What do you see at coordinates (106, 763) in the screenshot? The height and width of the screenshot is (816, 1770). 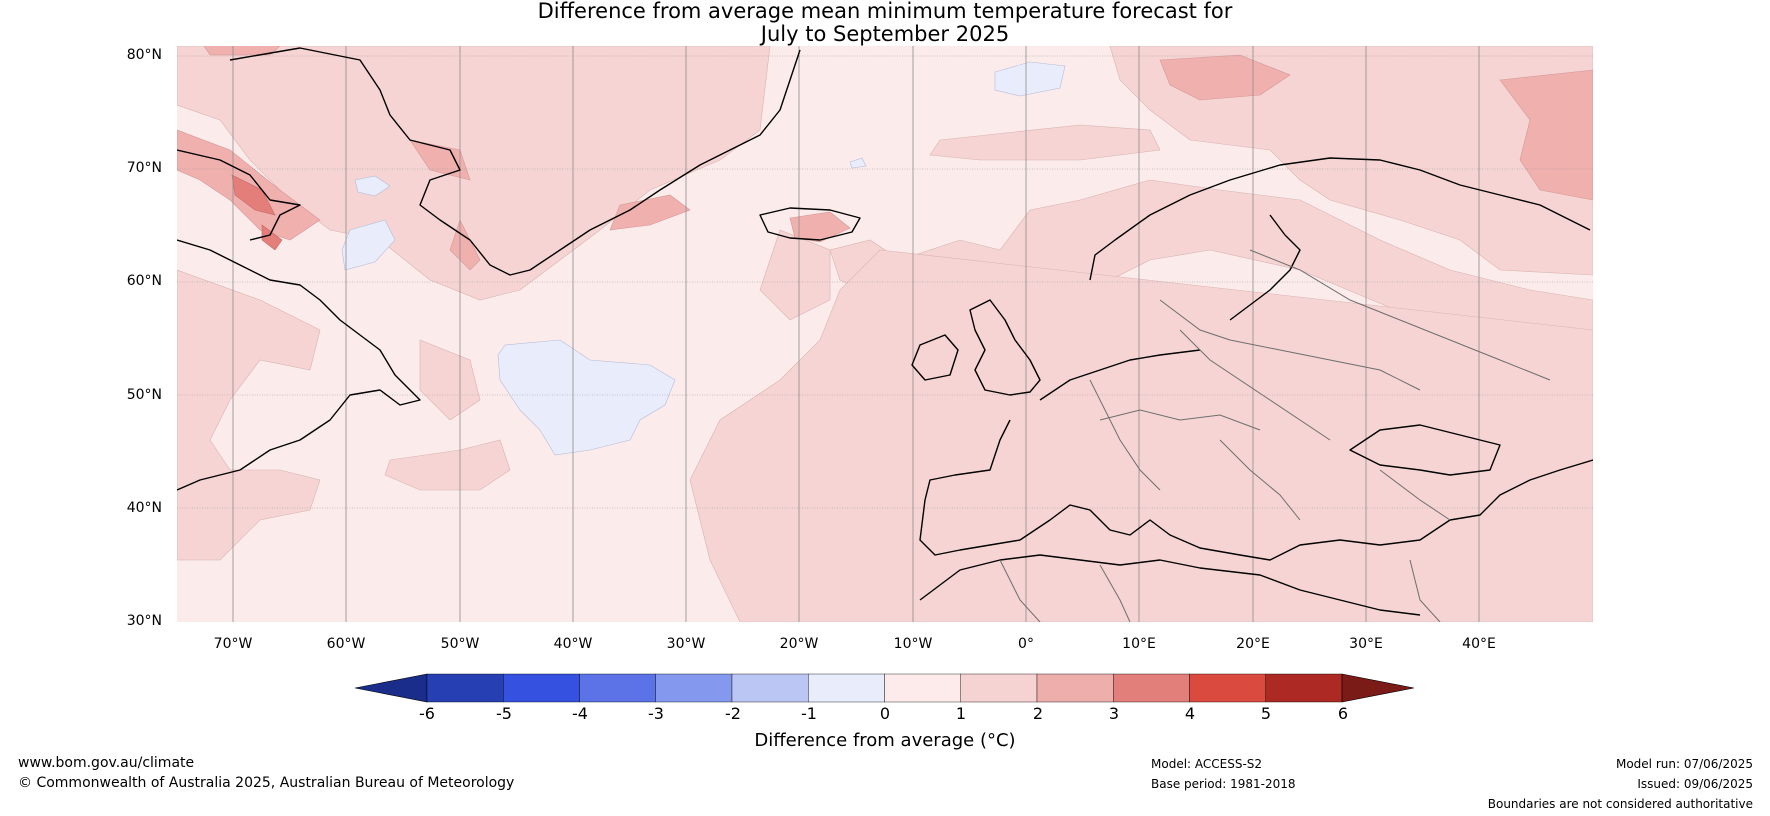 I see `footer-website: www.bom.gov.au/climate` at bounding box center [106, 763].